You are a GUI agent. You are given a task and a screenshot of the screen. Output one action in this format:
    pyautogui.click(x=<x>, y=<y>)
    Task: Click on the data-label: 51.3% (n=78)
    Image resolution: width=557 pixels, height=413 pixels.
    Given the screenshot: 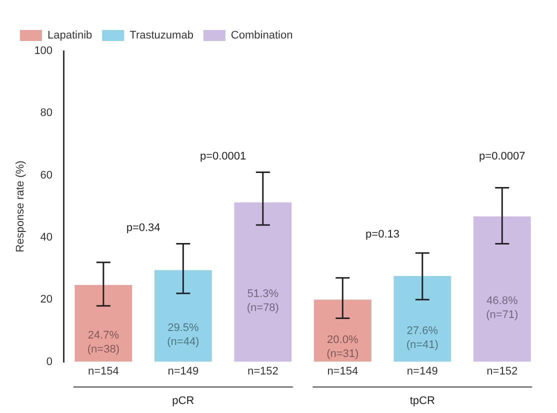 What is the action you would take?
    pyautogui.click(x=262, y=301)
    